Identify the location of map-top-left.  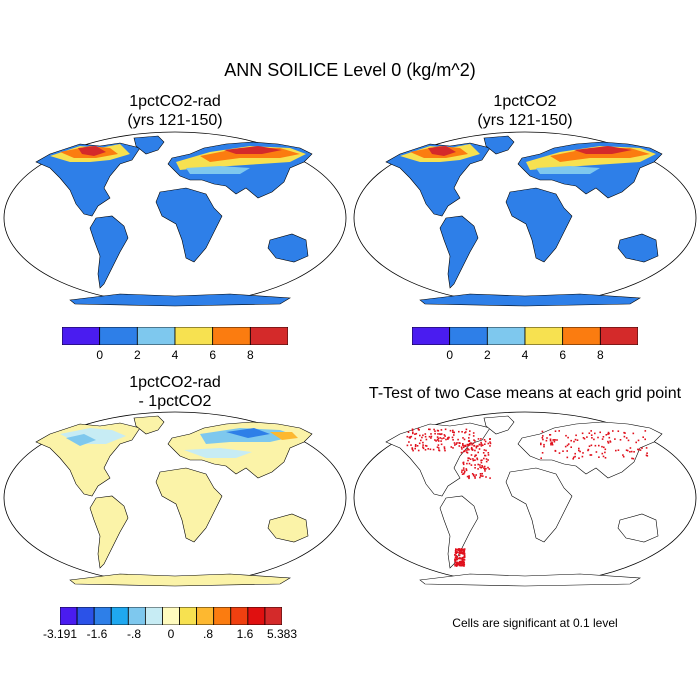
(175, 219).